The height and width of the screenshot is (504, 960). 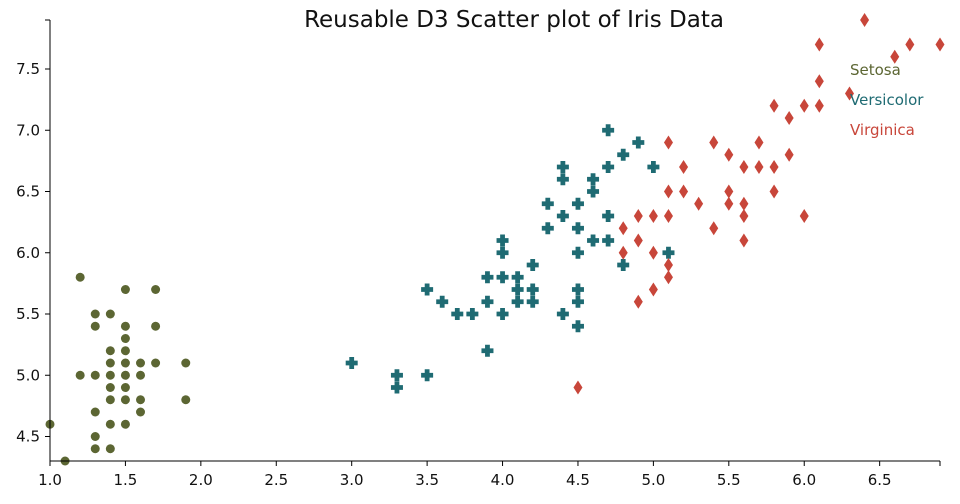 What do you see at coordinates (880, 480) in the screenshot?
I see `x-tick-label: 6.5` at bounding box center [880, 480].